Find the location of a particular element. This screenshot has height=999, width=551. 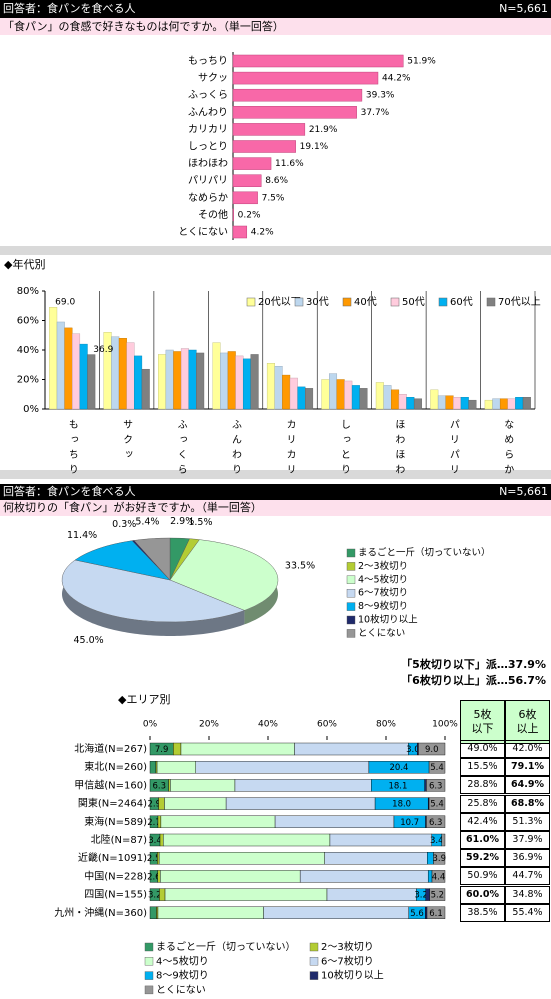

respondent: 回答者：食パンを食べる人 is located at coordinates (69, 8).